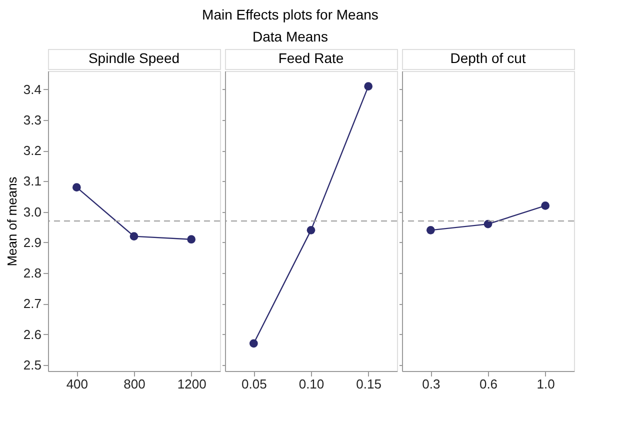  Describe the element at coordinates (254, 384) in the screenshot. I see `x-tick-label: 0.05` at that location.